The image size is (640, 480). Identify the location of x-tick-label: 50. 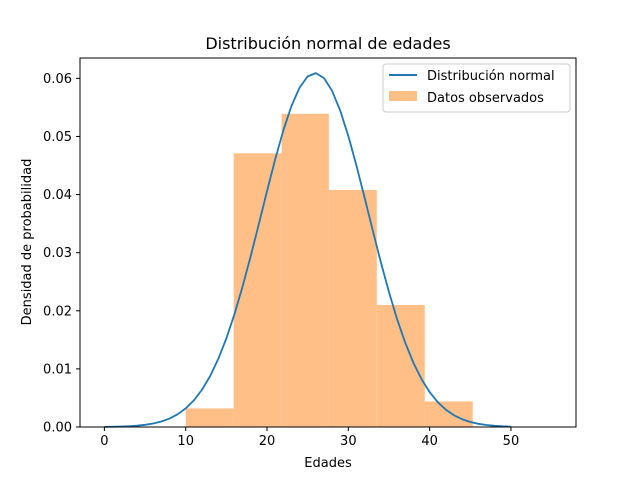
(511, 441).